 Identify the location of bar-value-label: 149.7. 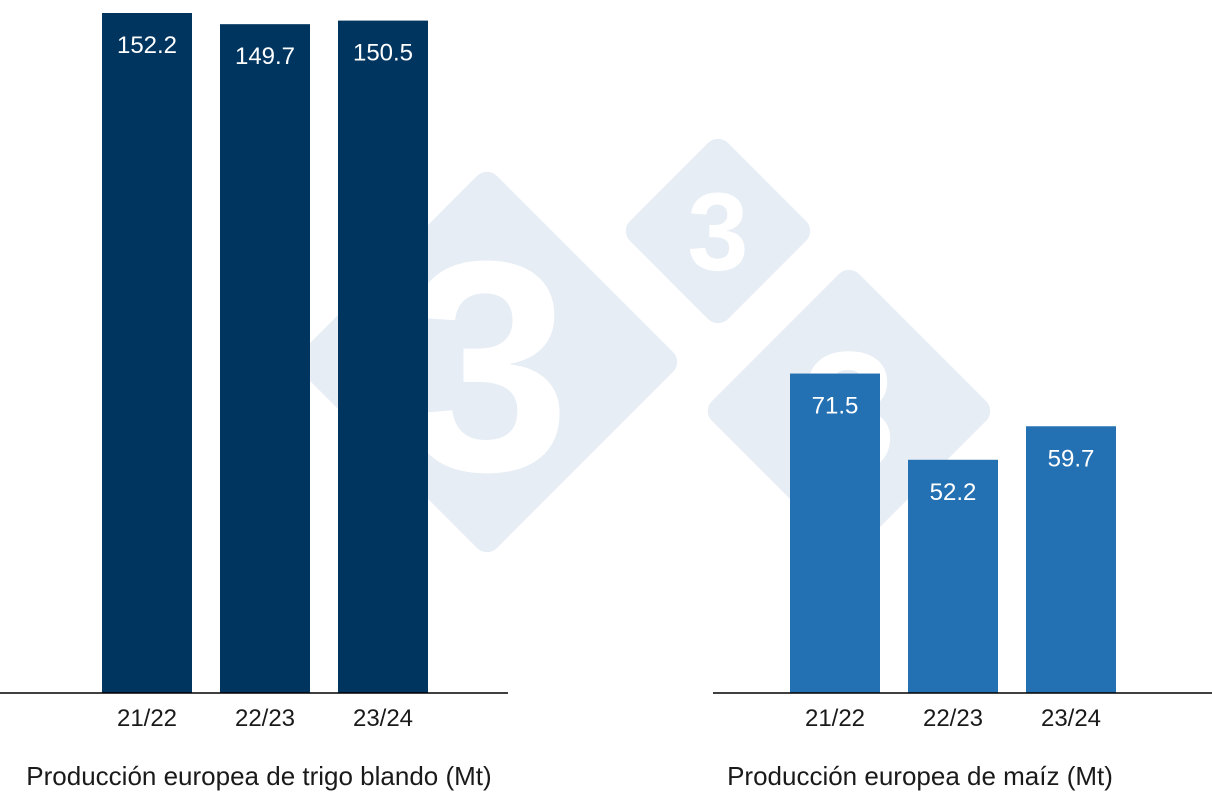
(265, 56).